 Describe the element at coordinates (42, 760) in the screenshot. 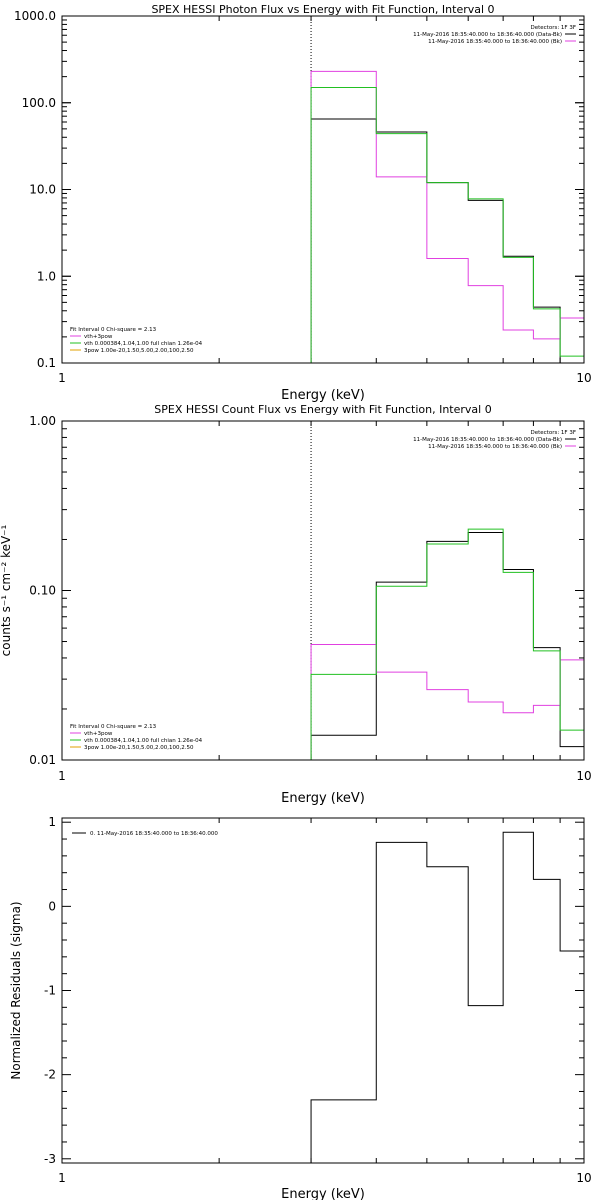

I see `y-tick-label: 0.01` at that location.